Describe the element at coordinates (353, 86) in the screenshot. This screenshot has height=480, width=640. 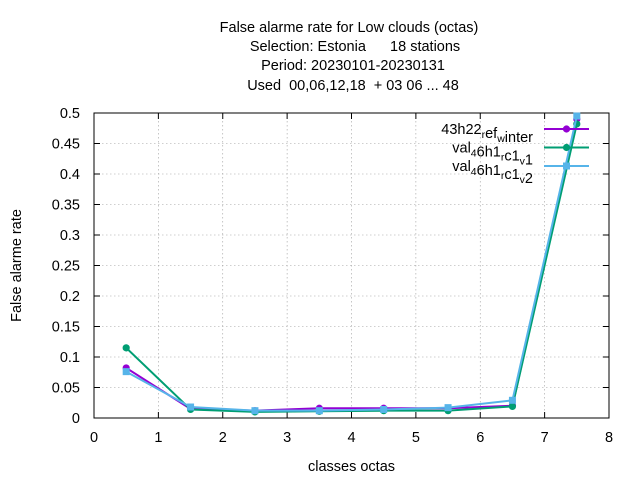
I see `title-line-4: Used 00,06,12,18 + 03 06 ... 48` at that location.